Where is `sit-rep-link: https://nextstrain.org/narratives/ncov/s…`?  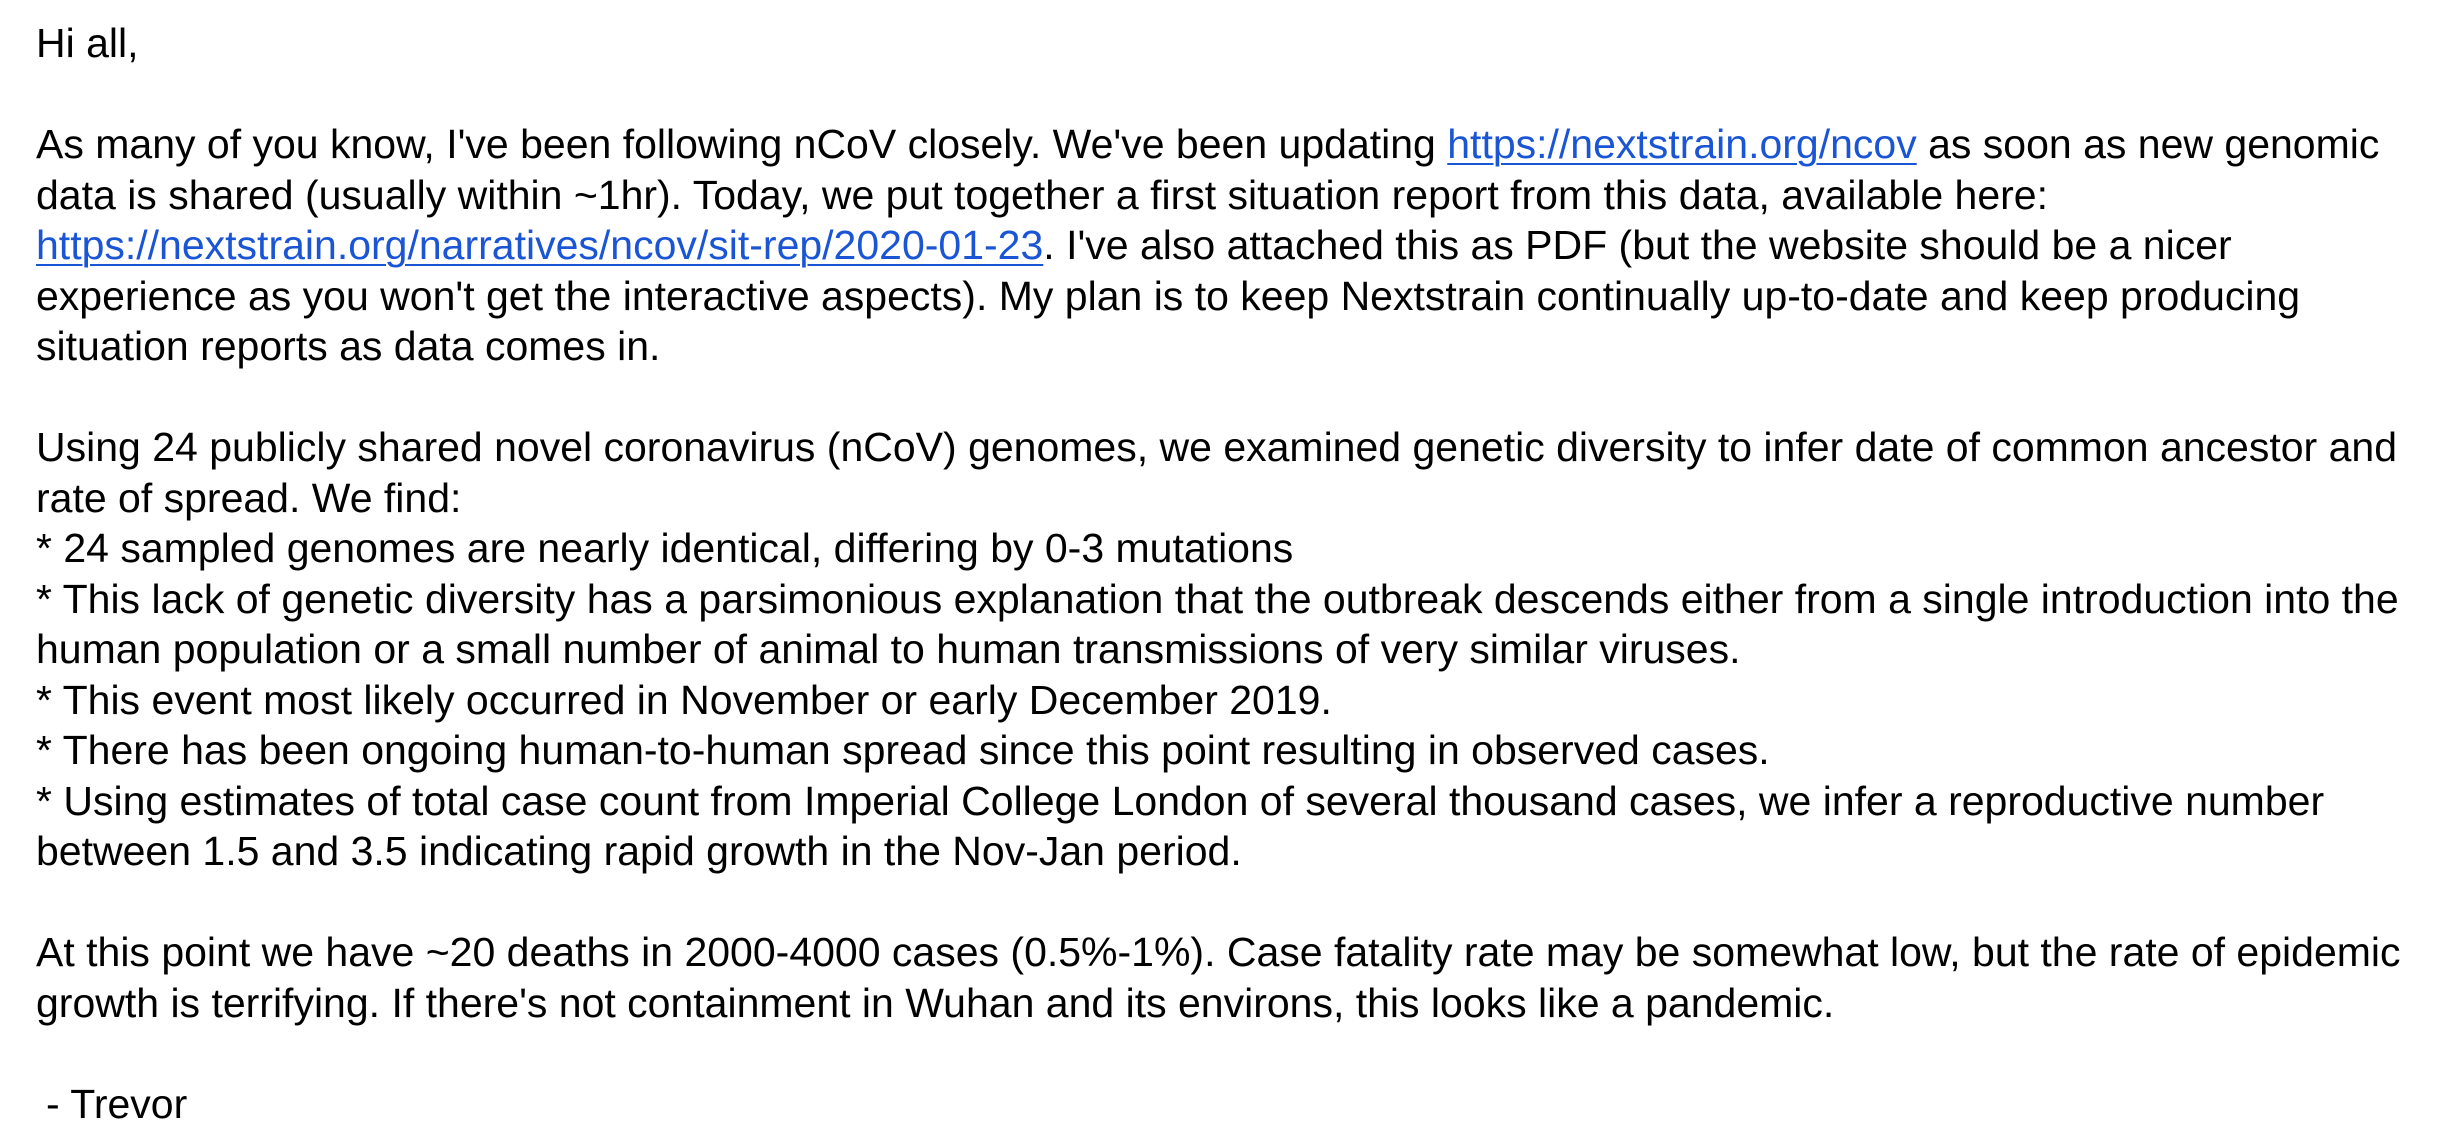
sit-rep-link: https://nextstrain.org/narratives/ncov/s… is located at coordinates (540, 245).